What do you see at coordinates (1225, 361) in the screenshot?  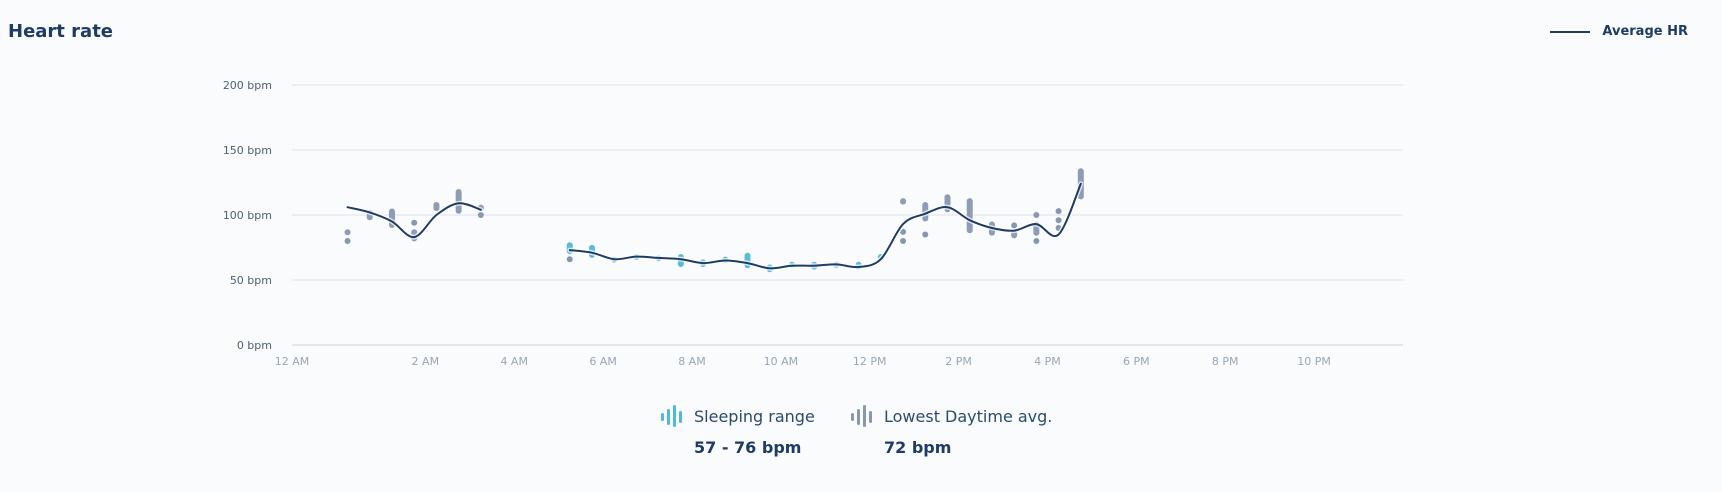 I see `x-tick-label: 8 PM` at bounding box center [1225, 361].